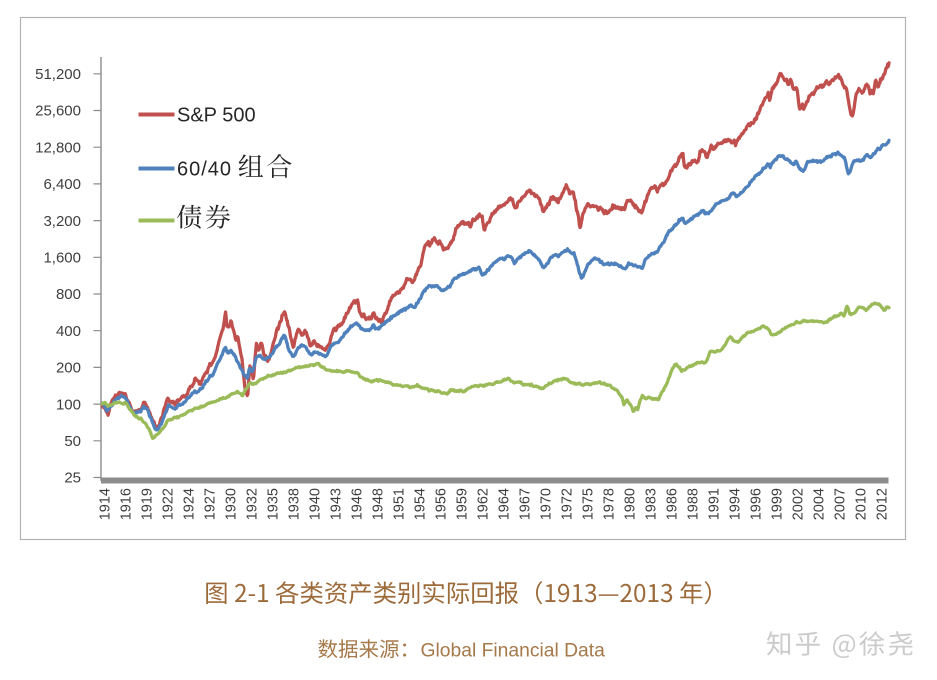 Image resolution: width=937 pixels, height=680 pixels. What do you see at coordinates (462, 504) in the screenshot?
I see `svg-text: 1959` at bounding box center [462, 504].